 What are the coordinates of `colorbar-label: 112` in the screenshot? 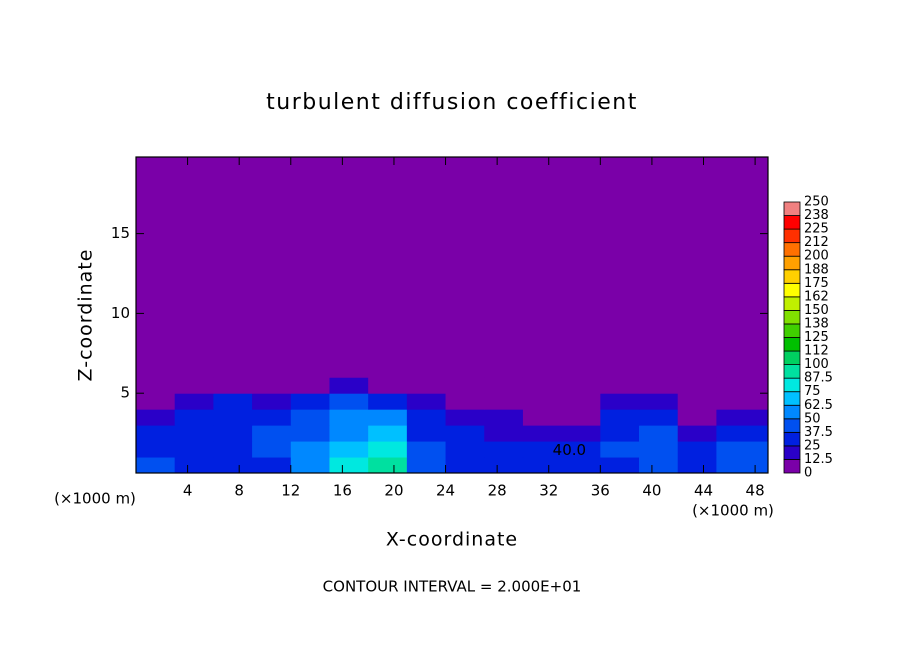 It's located at (816, 351).